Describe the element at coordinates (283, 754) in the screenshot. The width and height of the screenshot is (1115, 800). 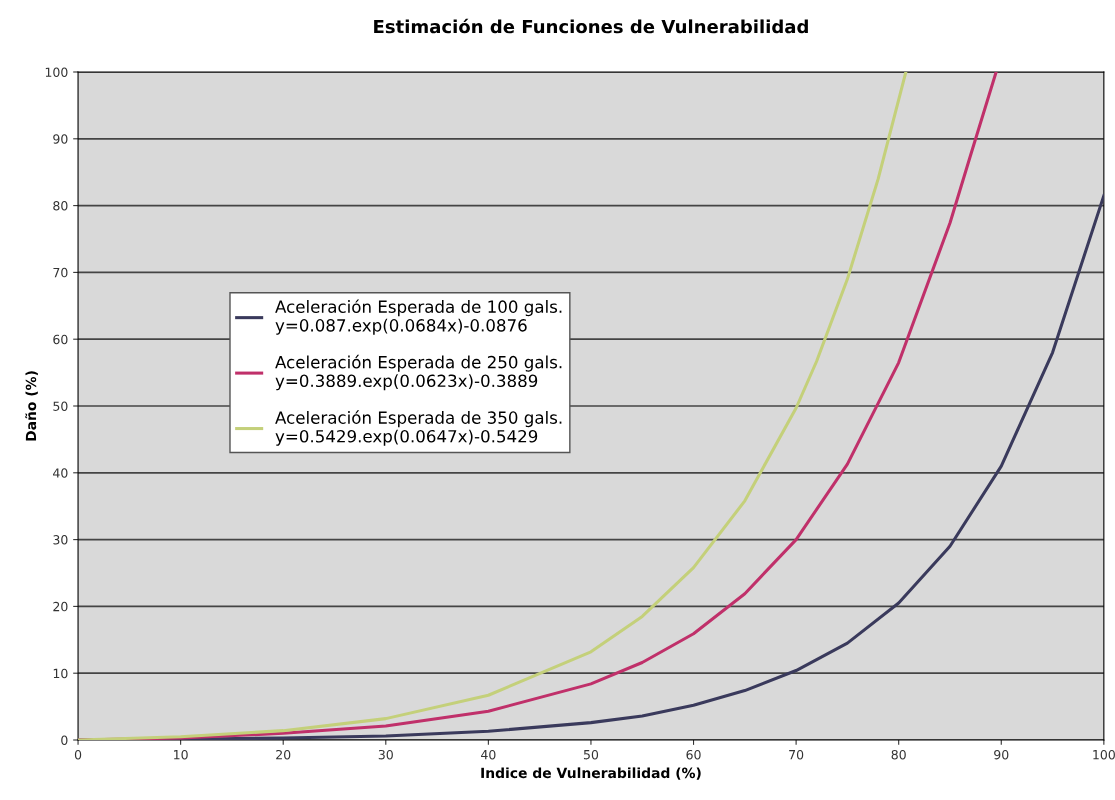
I see `x-tick-label: 20` at that location.